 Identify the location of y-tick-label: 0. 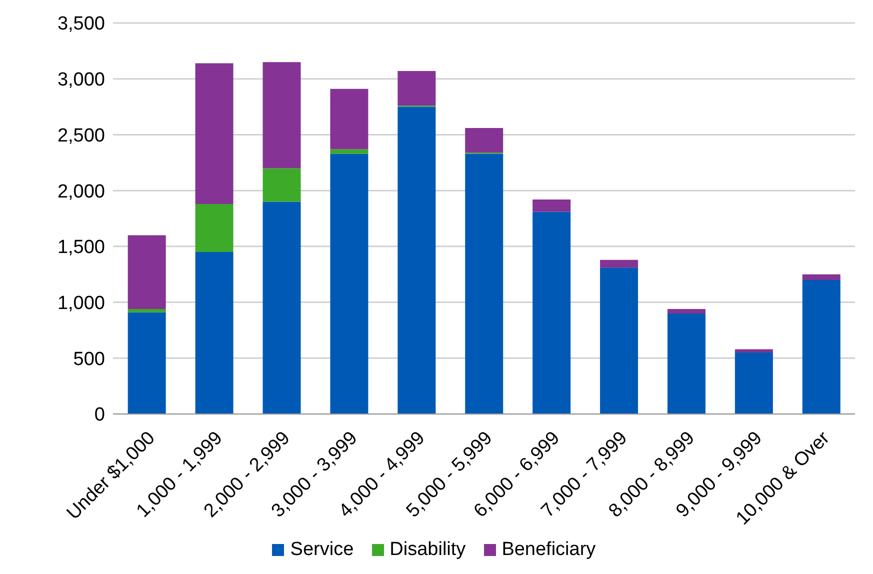
(99, 415).